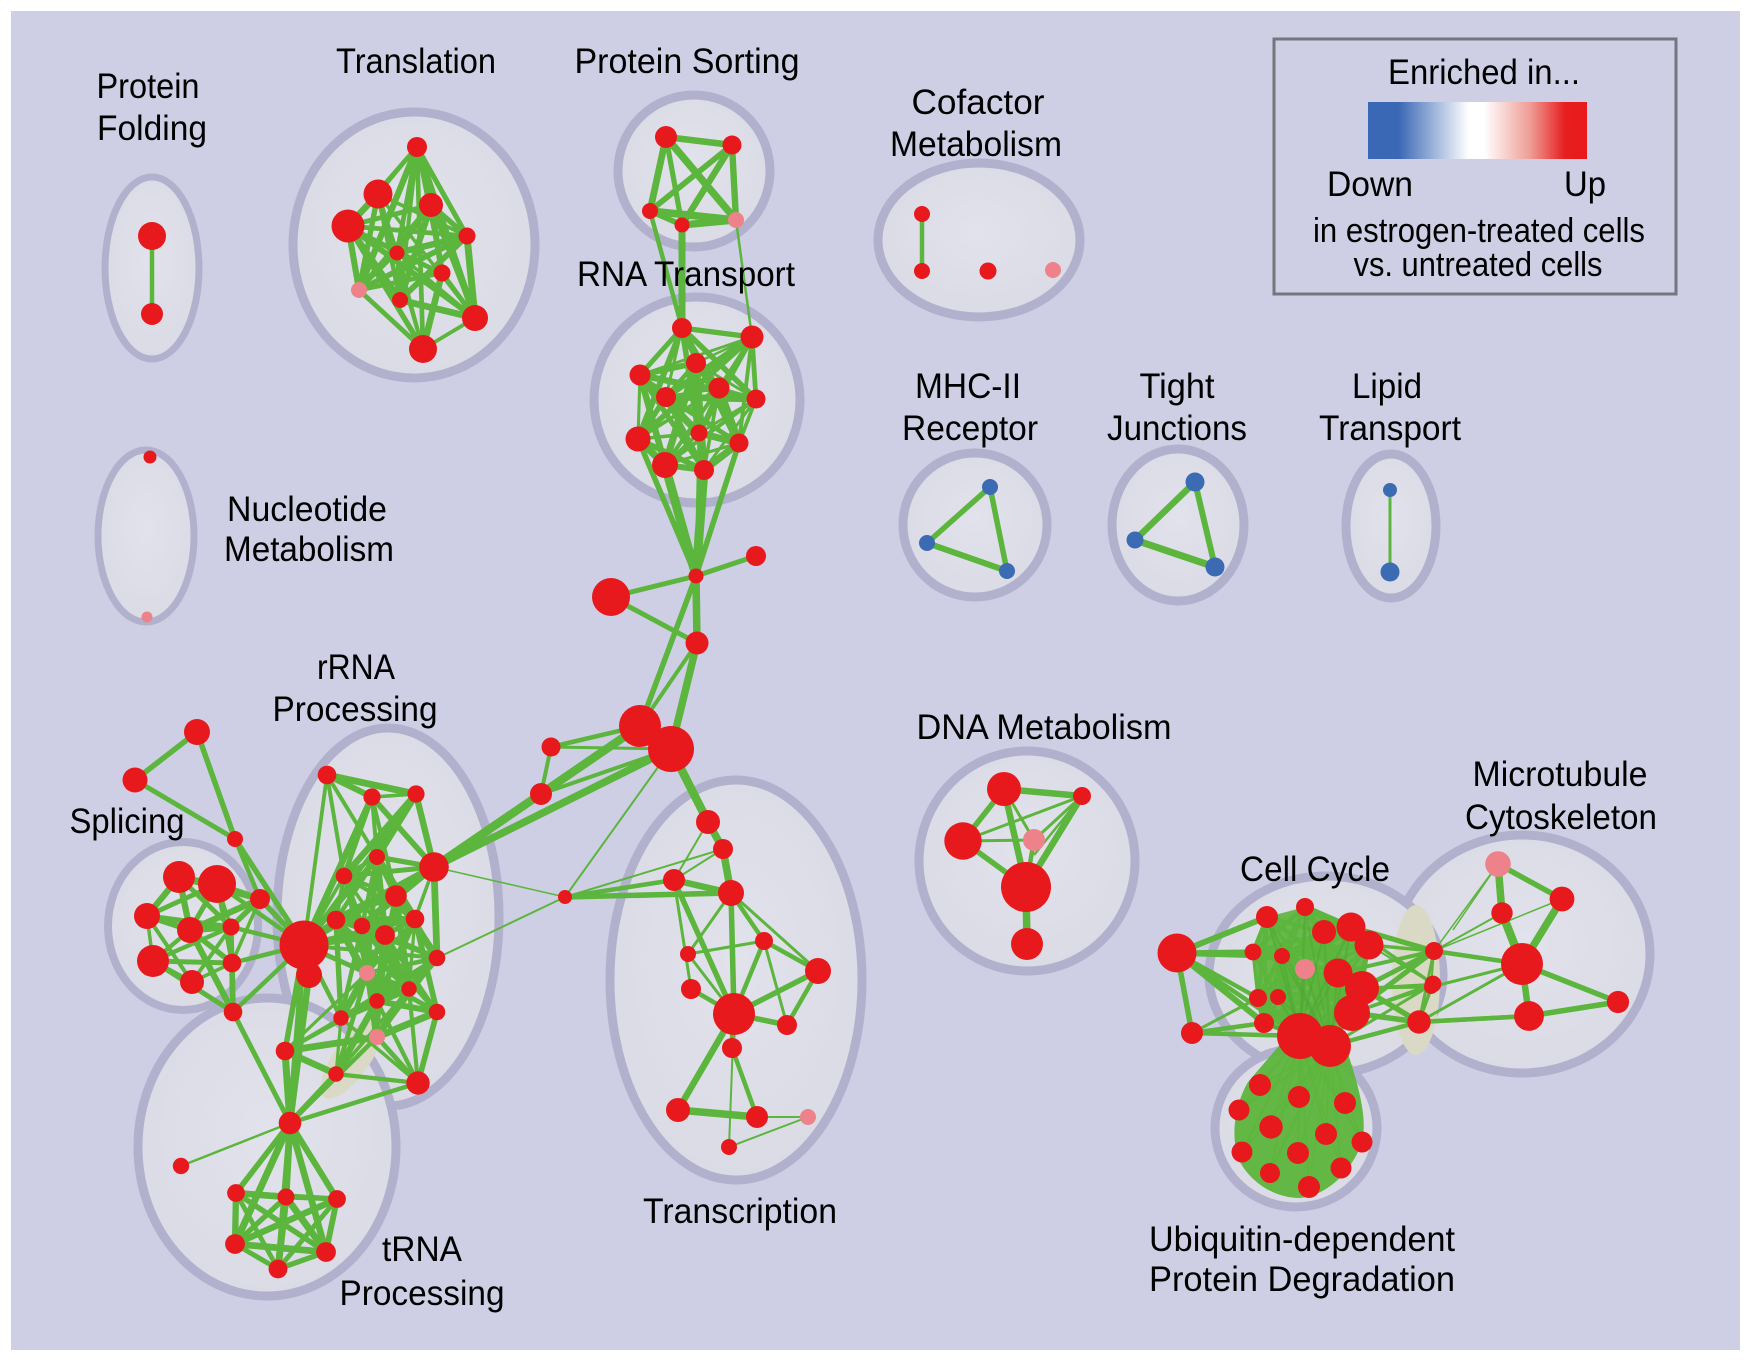  Describe the element at coordinates (1315, 869) in the screenshot. I see `svg-text: Cell Cycle` at that location.